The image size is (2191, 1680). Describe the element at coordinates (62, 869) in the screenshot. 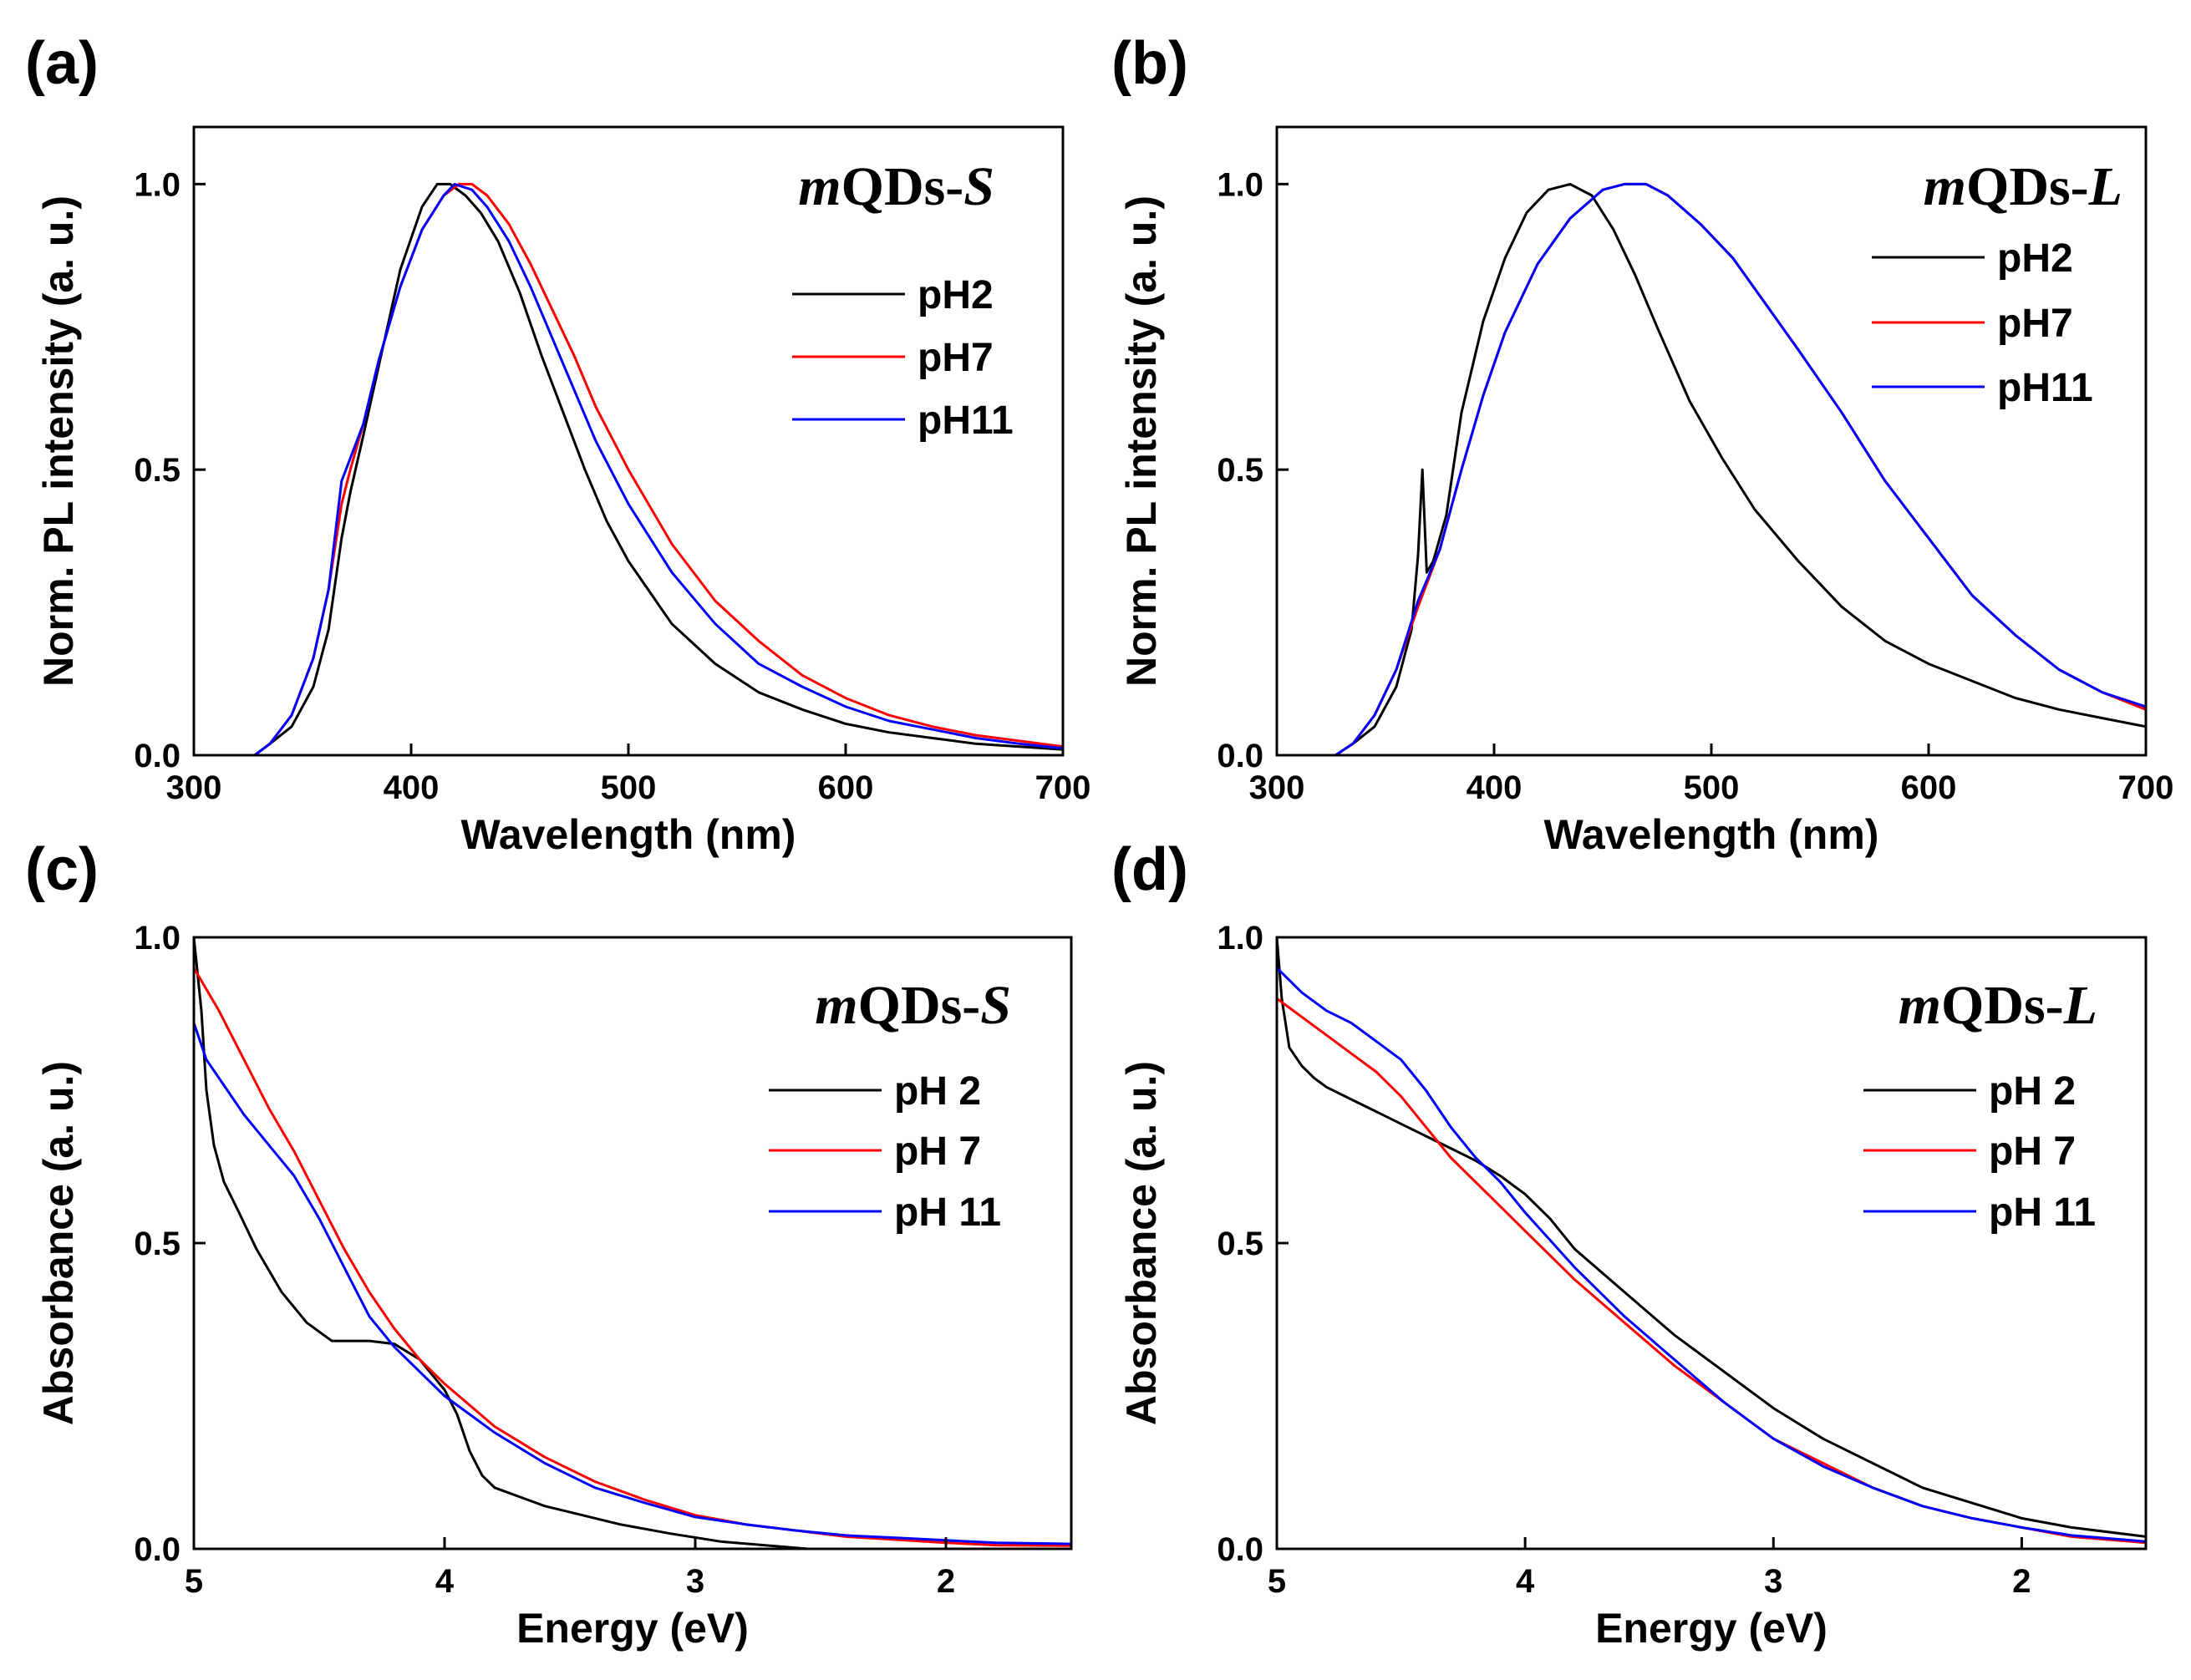

I see `panel-label: (c)` at that location.